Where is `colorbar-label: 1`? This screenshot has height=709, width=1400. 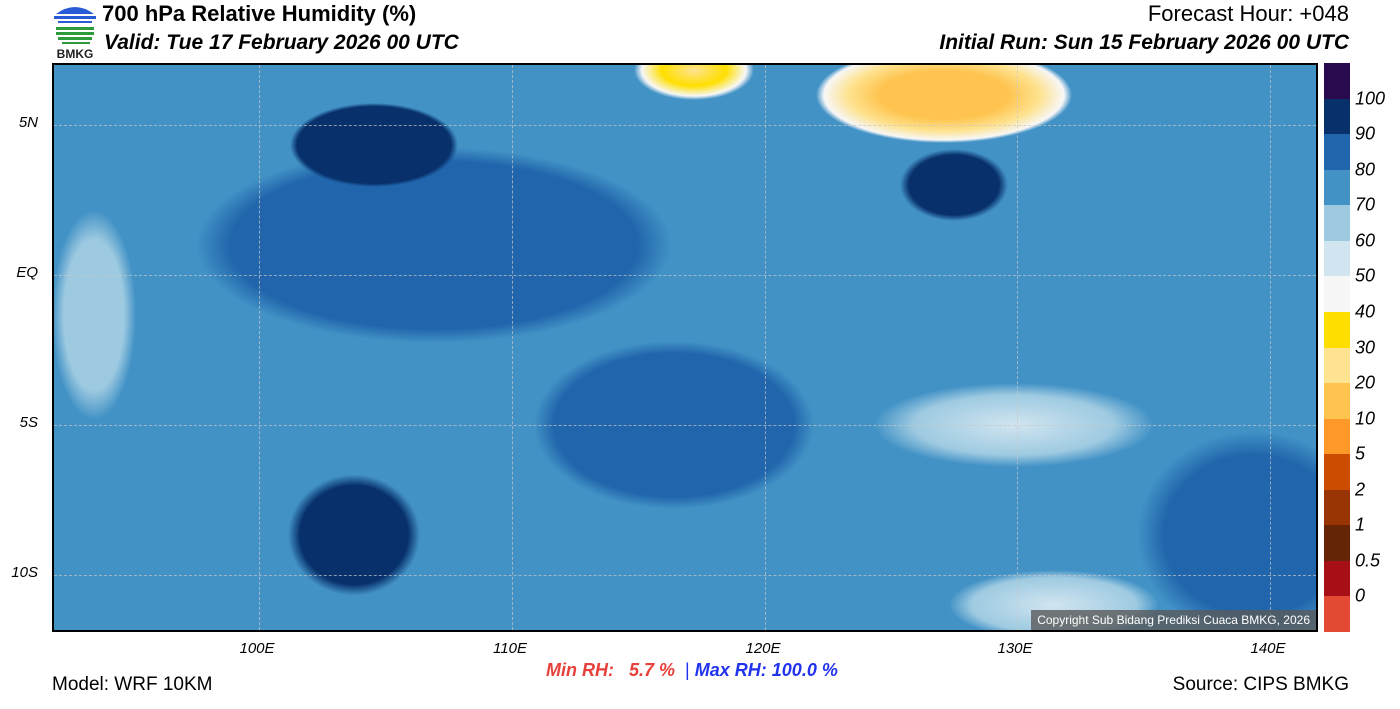 colorbar-label: 1 is located at coordinates (1360, 524).